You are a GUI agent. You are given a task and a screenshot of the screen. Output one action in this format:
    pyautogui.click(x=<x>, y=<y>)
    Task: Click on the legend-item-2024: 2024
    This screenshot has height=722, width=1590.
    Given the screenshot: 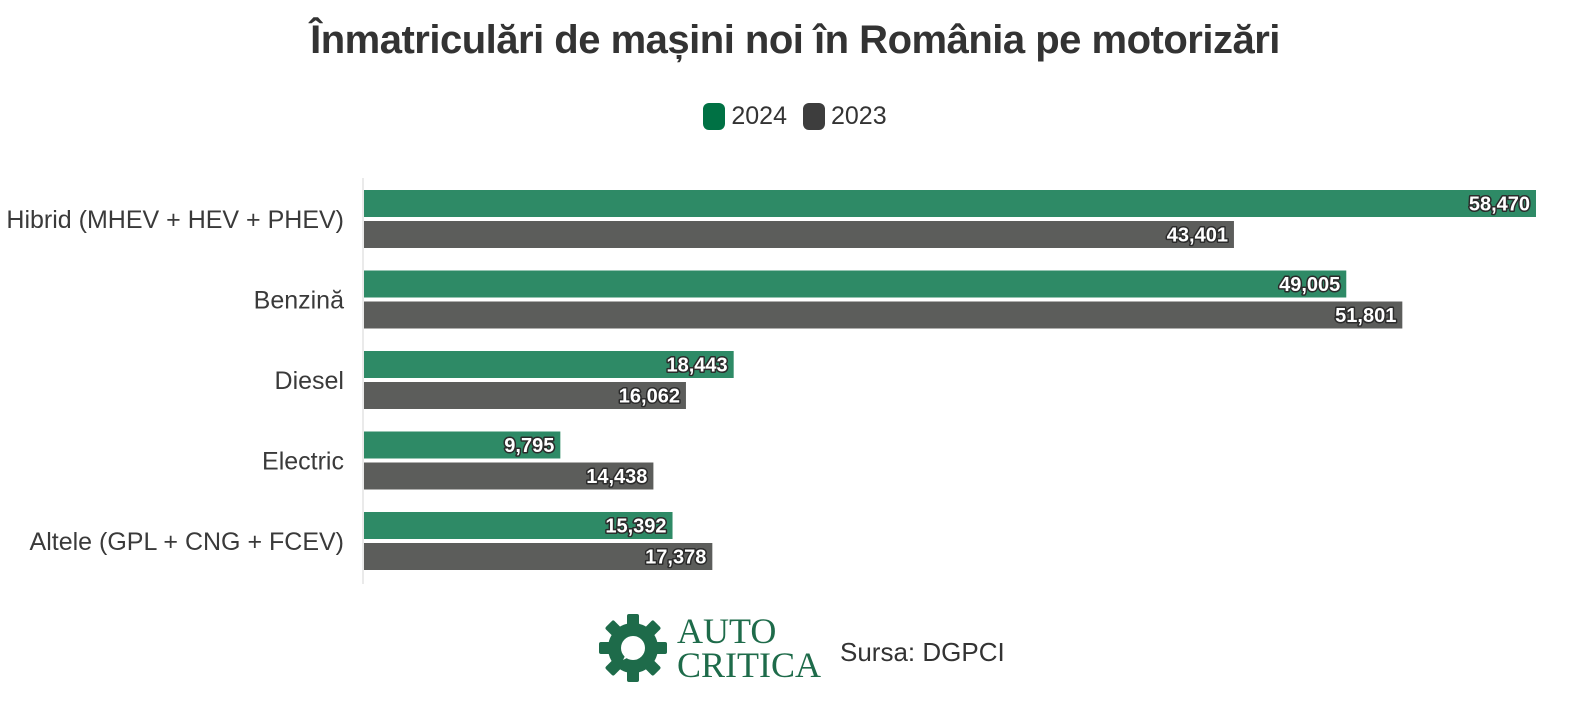 What is the action you would take?
    pyautogui.click(x=745, y=116)
    